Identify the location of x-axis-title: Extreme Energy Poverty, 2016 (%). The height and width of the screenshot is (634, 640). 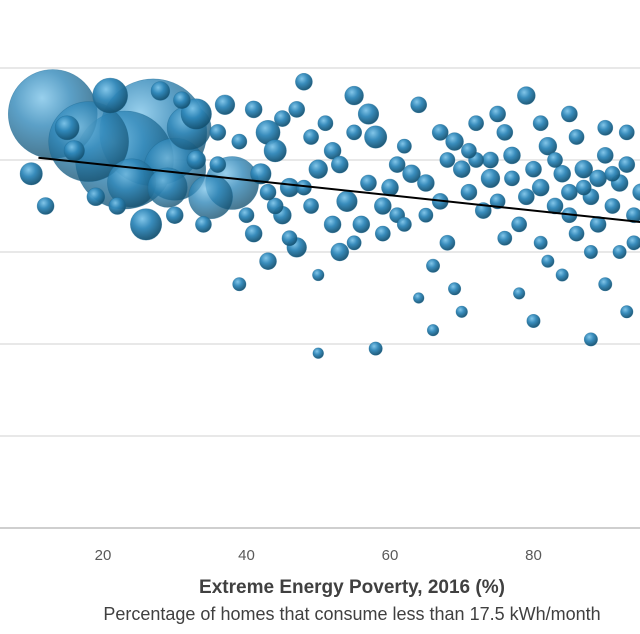
(352, 587).